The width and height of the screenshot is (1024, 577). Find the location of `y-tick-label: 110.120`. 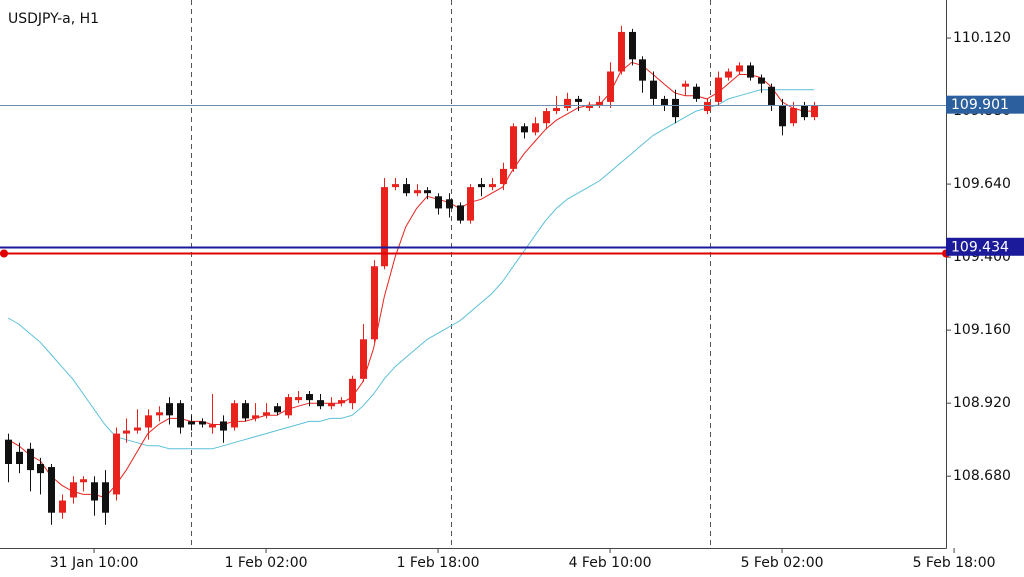

y-tick-label: 110.120 is located at coordinates (982, 38).